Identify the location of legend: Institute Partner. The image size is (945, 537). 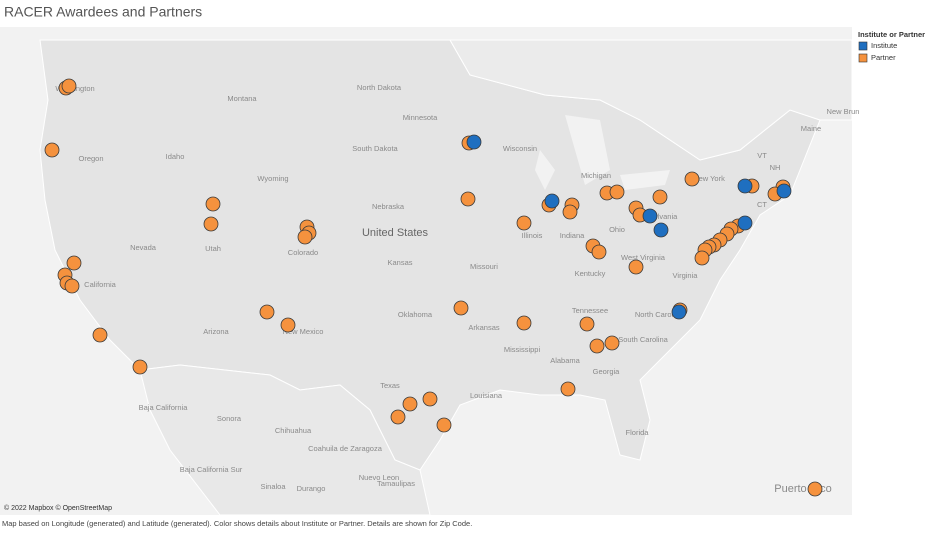
(877, 52).